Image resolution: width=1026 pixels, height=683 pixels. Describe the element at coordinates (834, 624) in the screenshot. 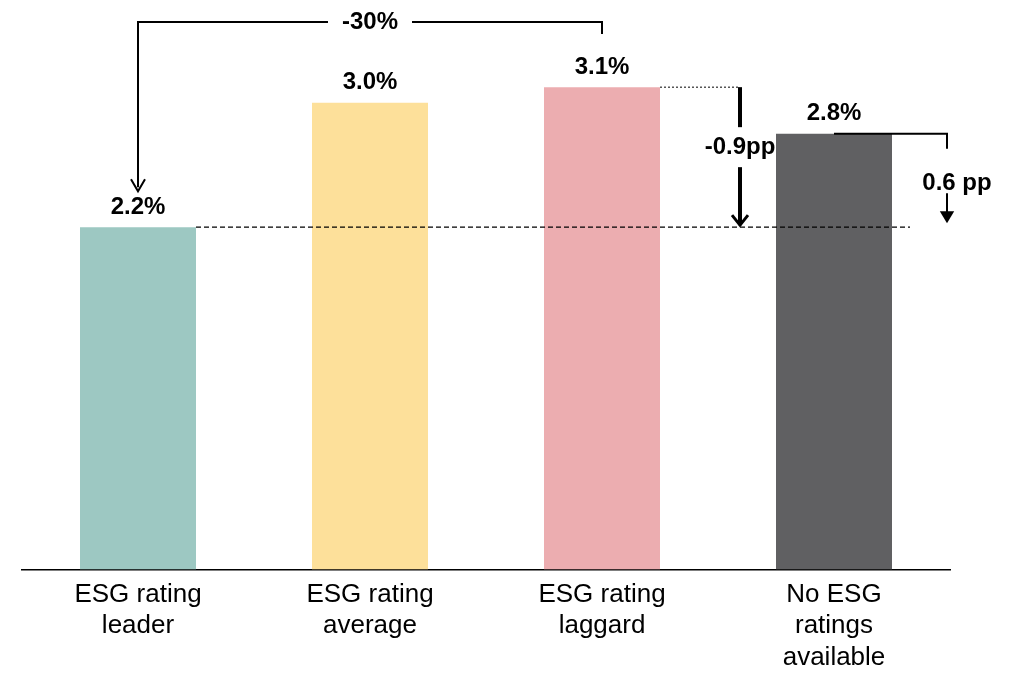

I see `x-tick-label: No ESG ratings available` at that location.